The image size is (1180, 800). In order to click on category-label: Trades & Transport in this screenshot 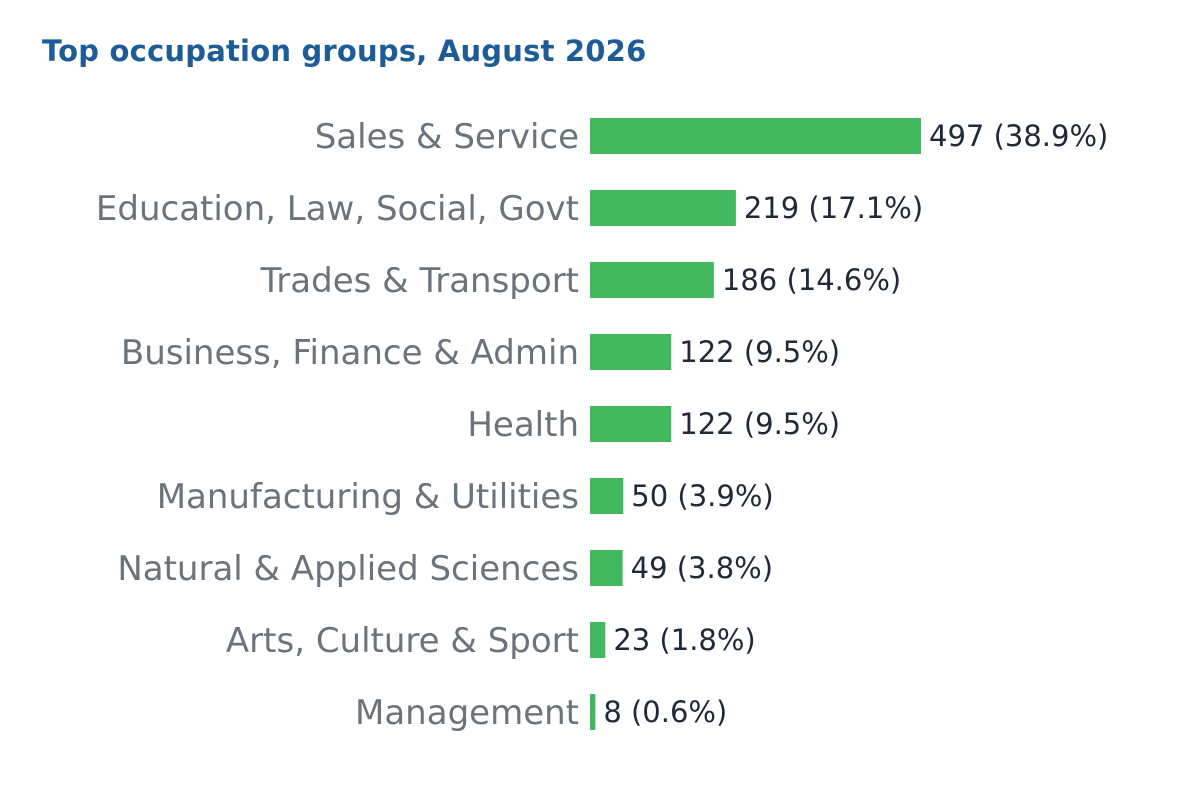, I will do `click(419, 281)`.